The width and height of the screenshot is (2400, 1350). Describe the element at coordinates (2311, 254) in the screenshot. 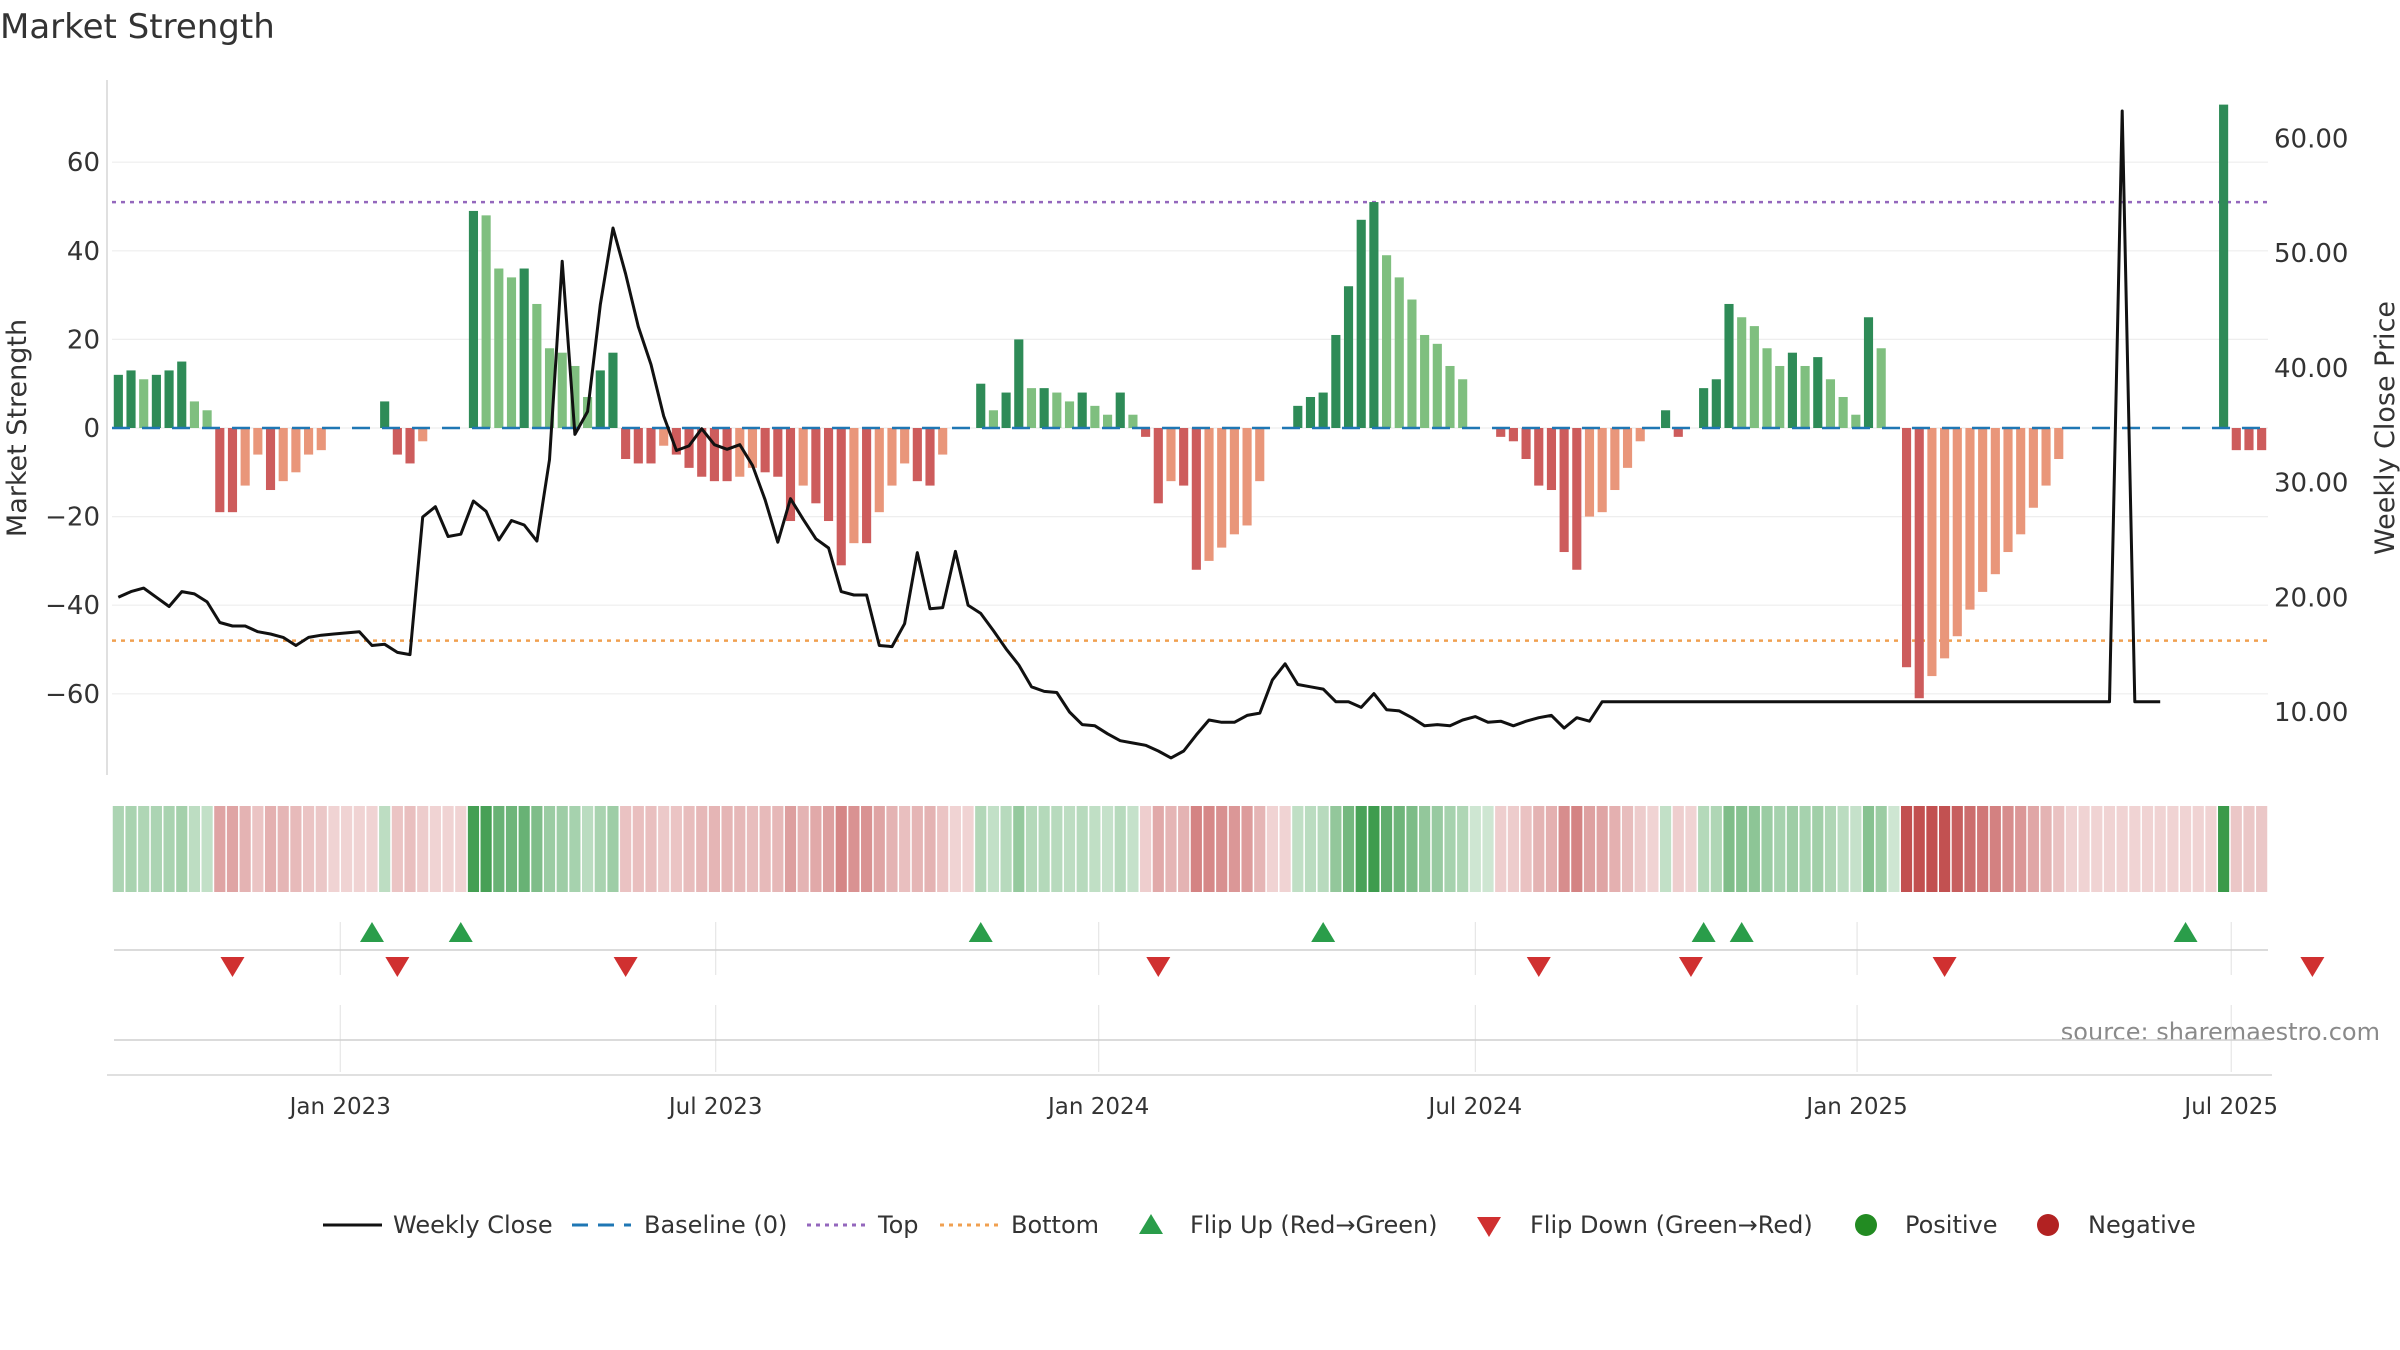

I see `y2-tick-label: 50.00` at that location.